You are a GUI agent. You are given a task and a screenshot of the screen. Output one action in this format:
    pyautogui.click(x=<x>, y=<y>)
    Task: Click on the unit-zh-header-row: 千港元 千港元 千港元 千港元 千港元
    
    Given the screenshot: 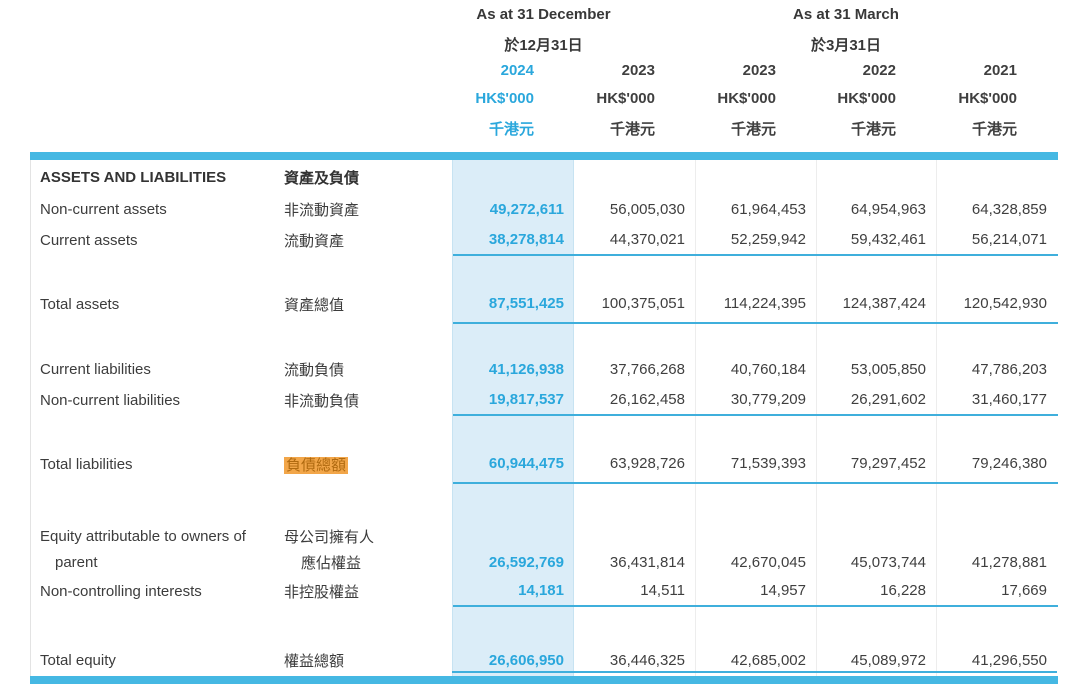 What is the action you would take?
    pyautogui.click(x=514, y=128)
    